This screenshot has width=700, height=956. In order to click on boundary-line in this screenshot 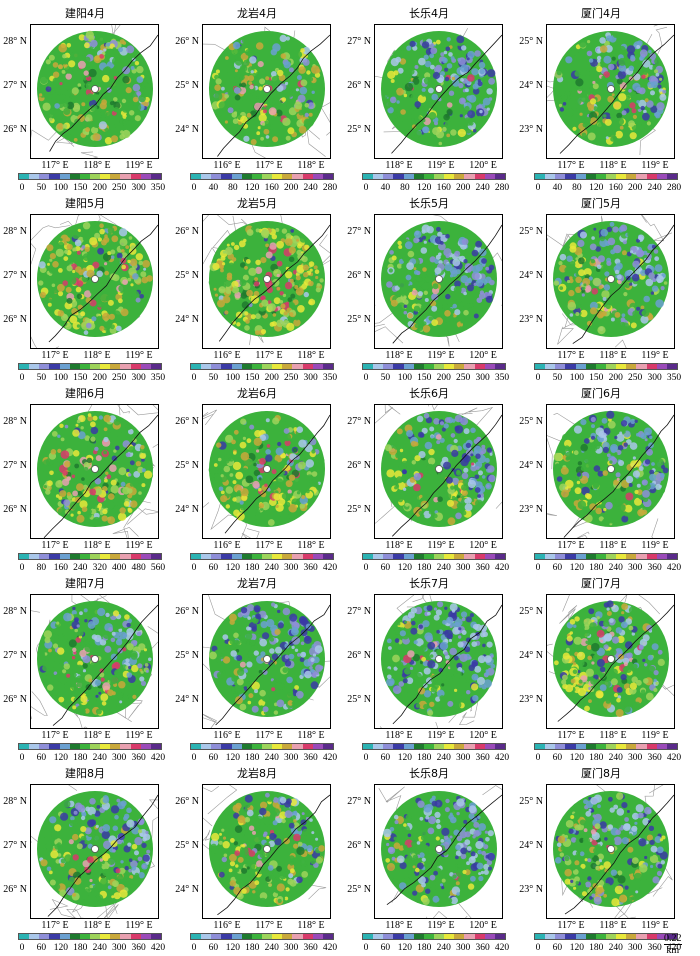, I will do `click(325, 117)`.